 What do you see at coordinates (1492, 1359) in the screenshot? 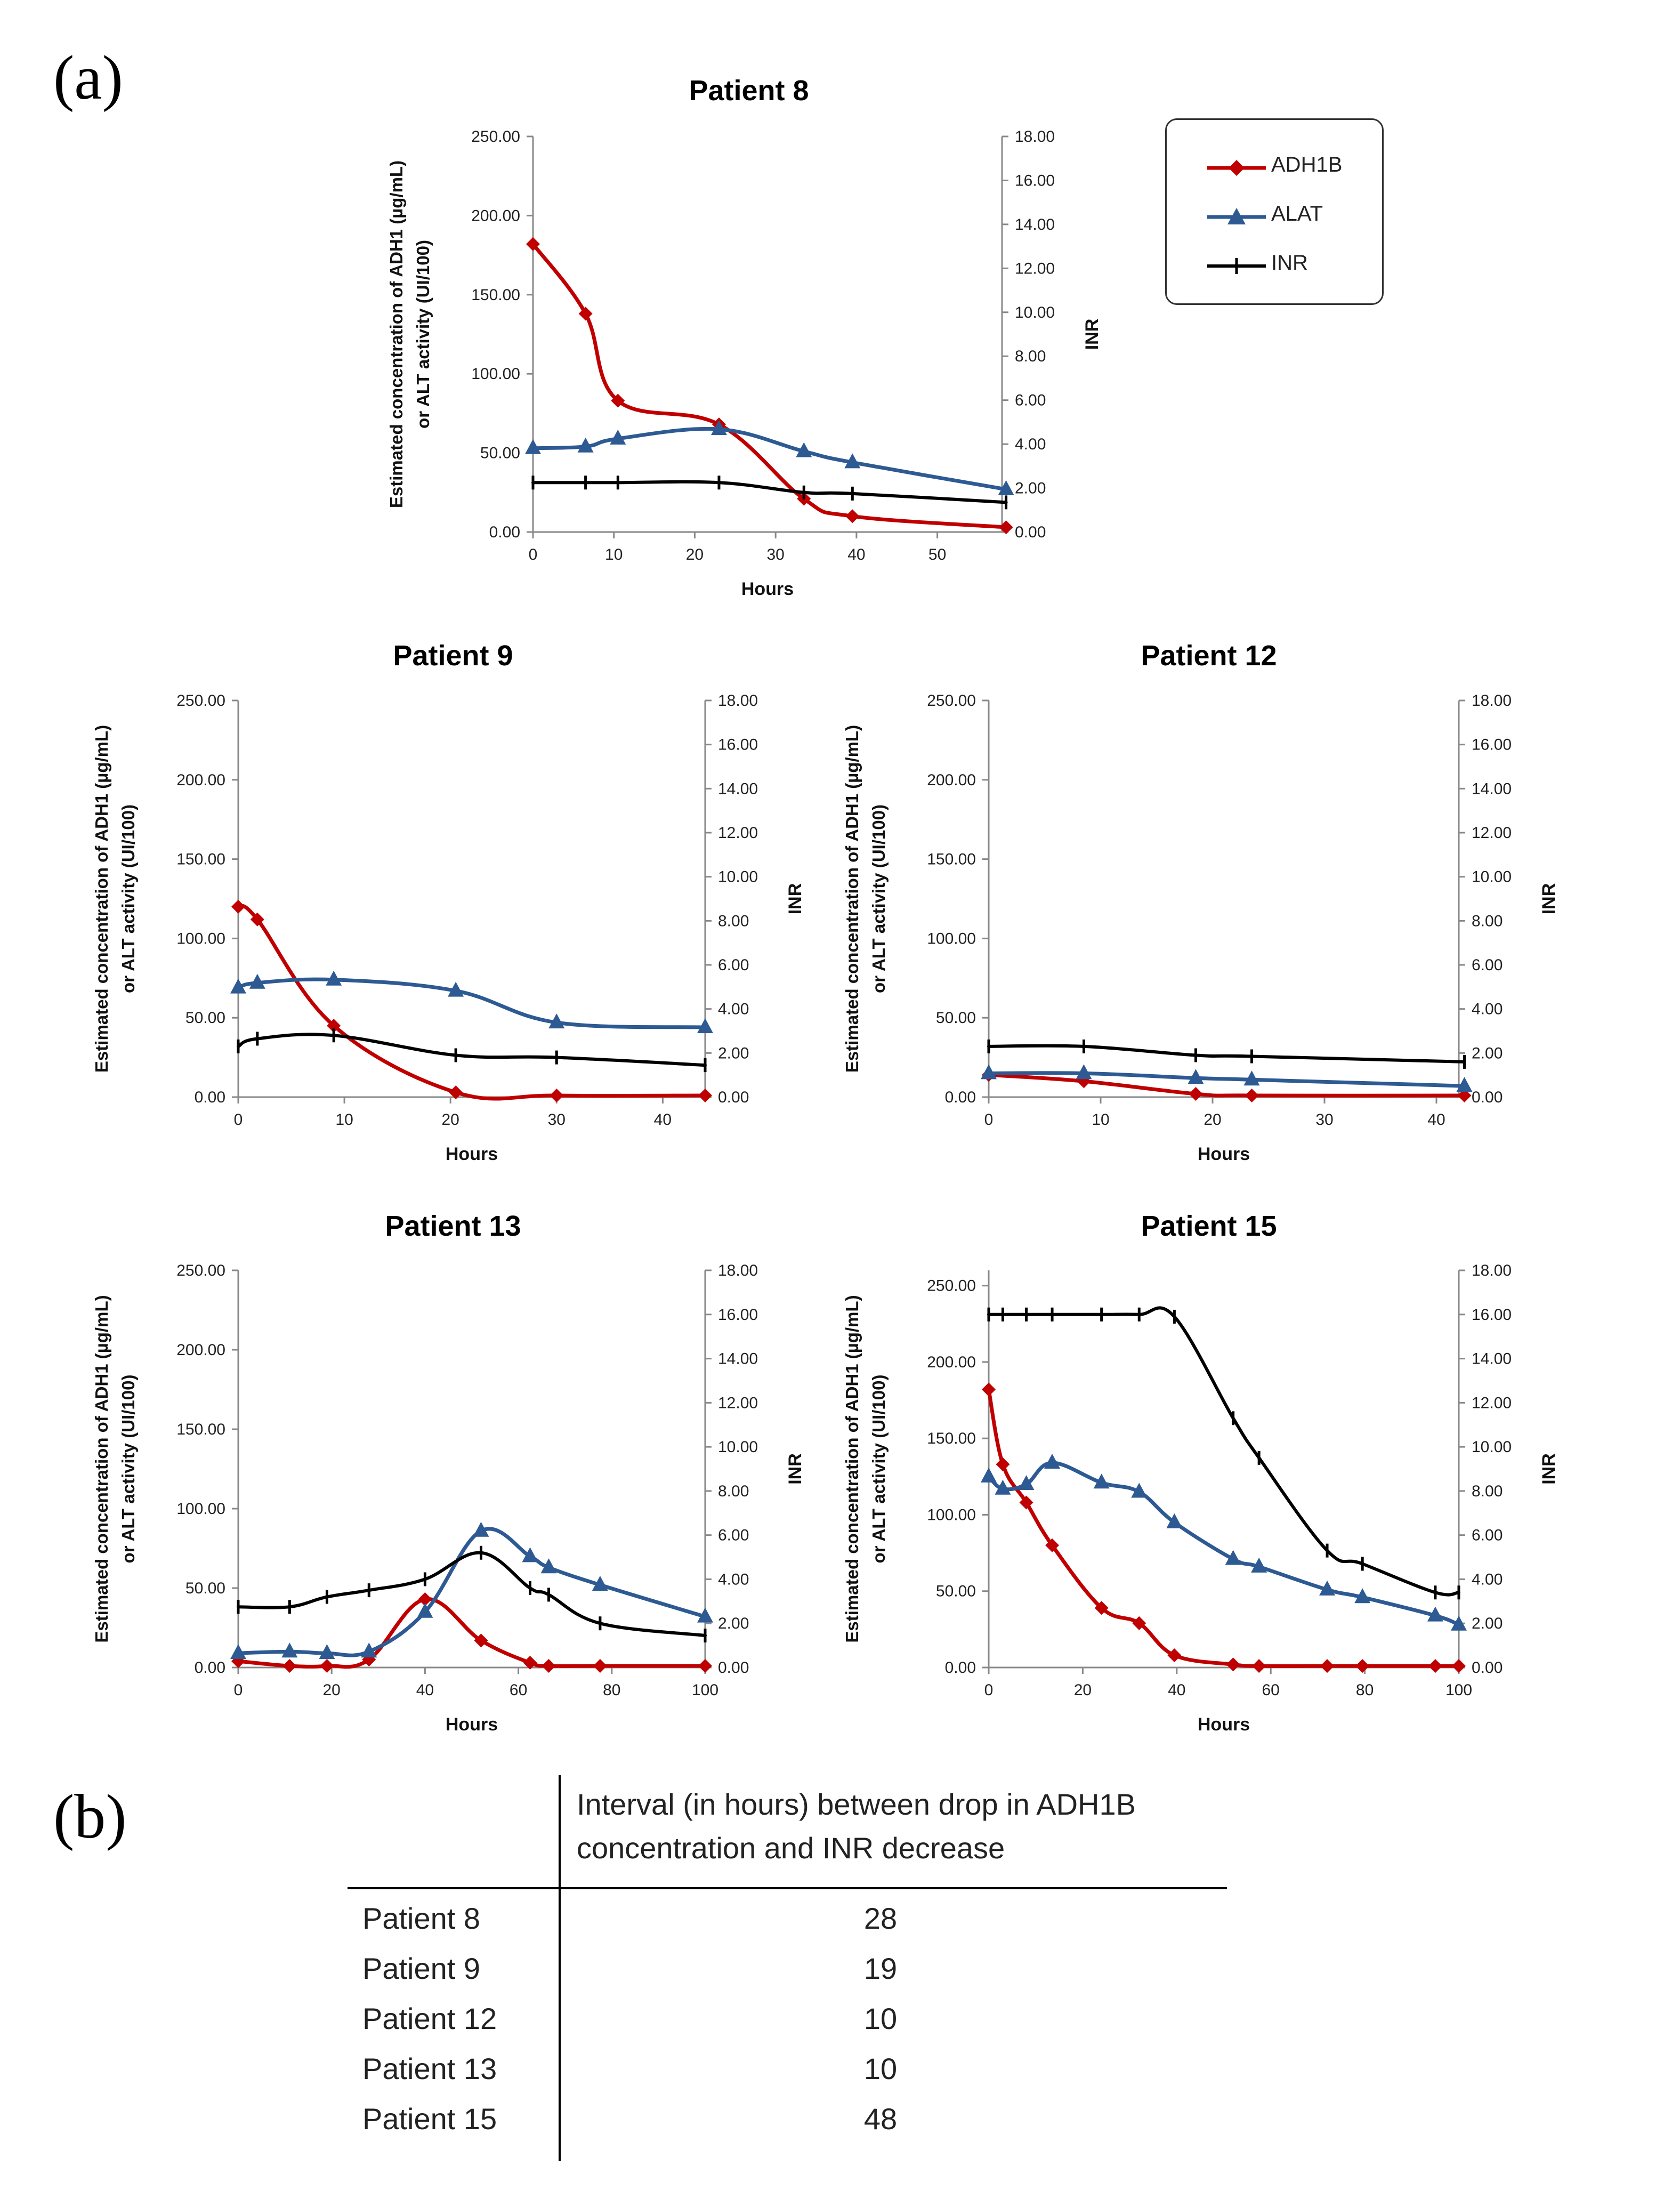
I see `right-tick-label: 14.00` at bounding box center [1492, 1359].